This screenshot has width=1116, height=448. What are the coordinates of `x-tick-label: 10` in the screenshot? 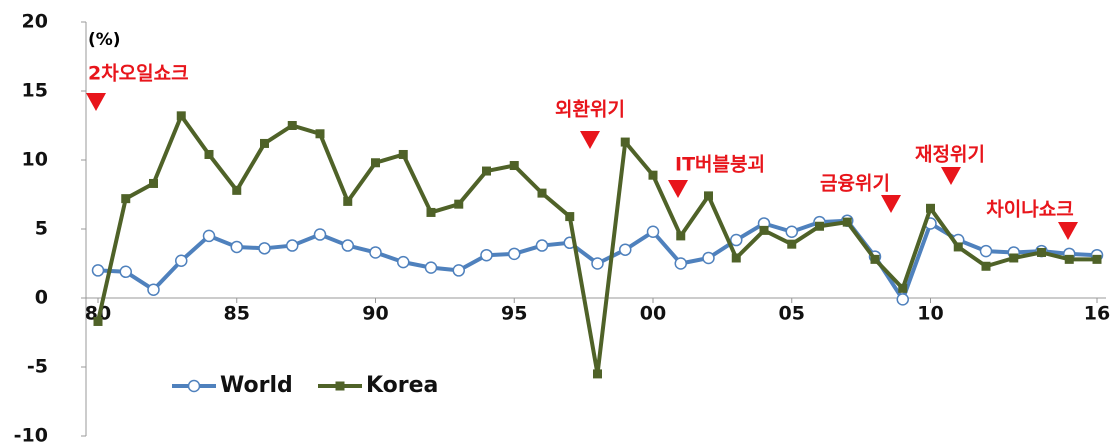 It's located at (930, 314).